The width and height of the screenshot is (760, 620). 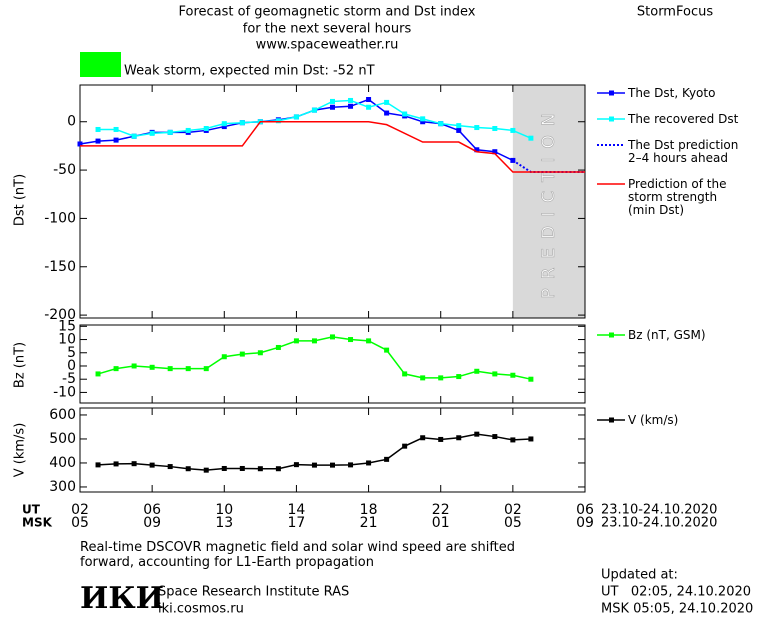 I want to click on y-tick-label: -5, so click(x=69, y=379).